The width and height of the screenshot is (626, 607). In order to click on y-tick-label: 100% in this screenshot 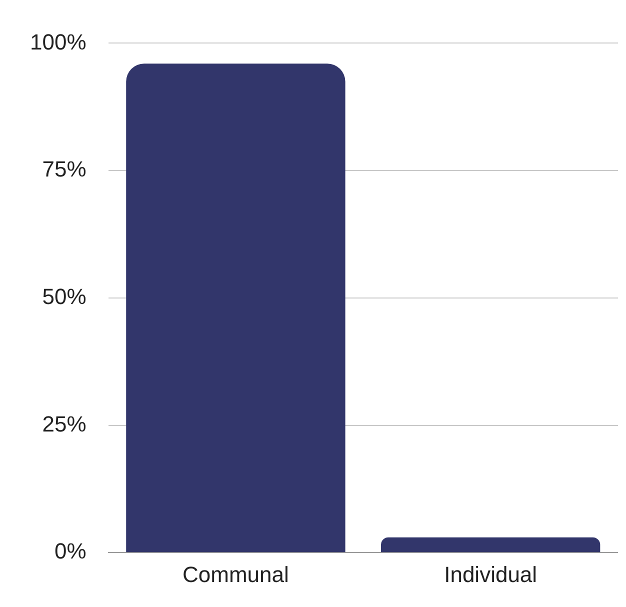, I will do `click(58, 41)`.